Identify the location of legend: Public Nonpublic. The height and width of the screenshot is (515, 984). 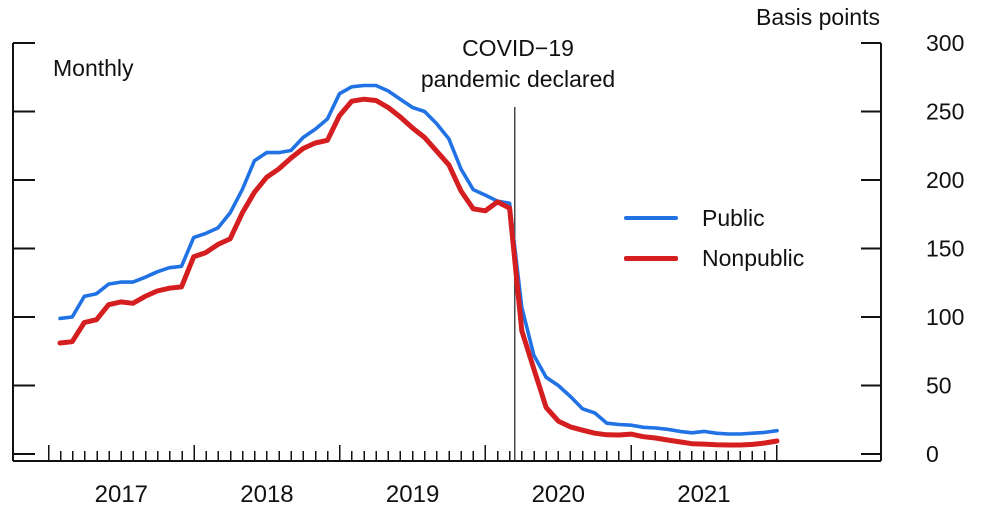
(714, 238).